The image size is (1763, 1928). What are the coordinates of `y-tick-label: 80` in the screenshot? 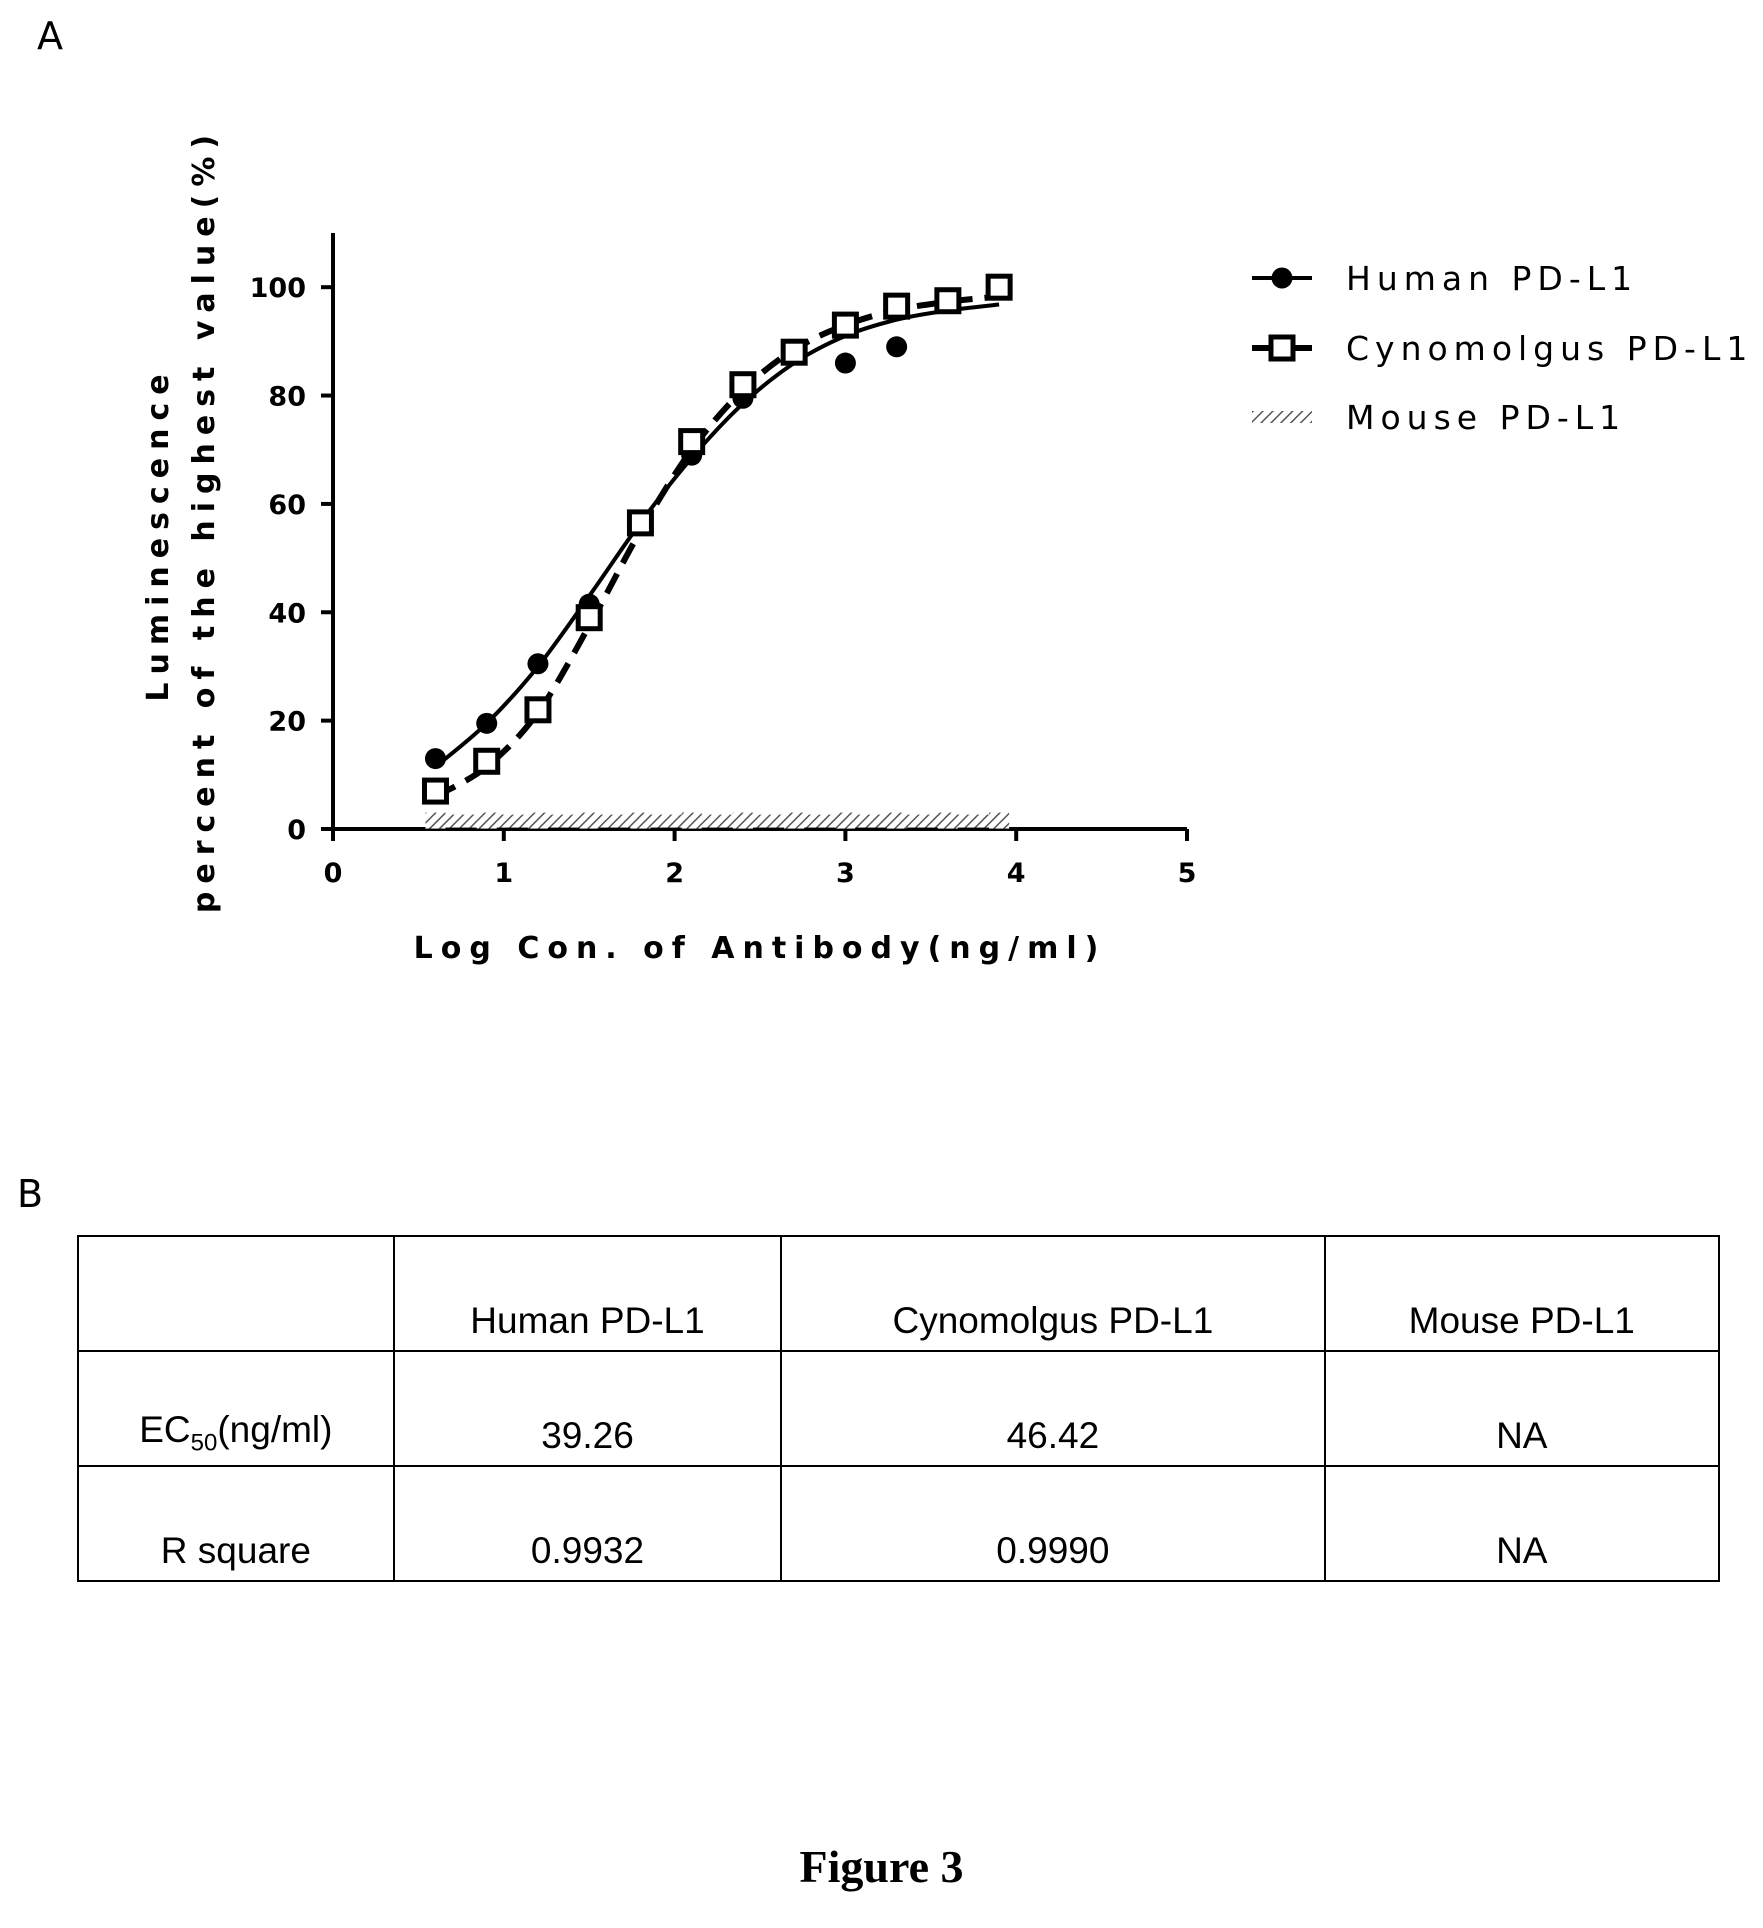 It's located at (287, 397).